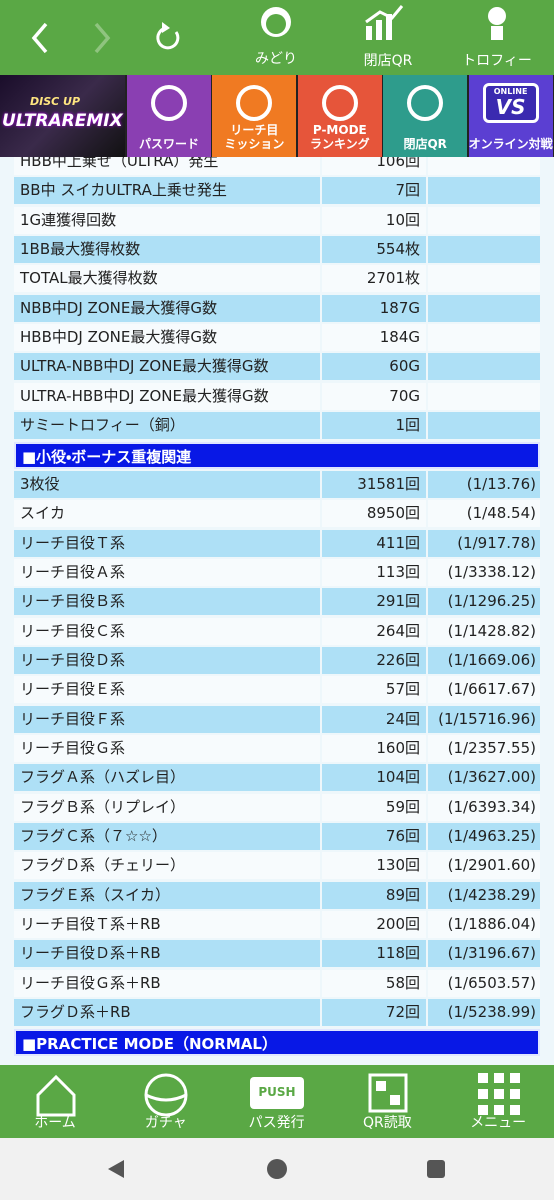 The height and width of the screenshot is (1204, 554). I want to click on menu-item: パスワード, so click(169, 116).